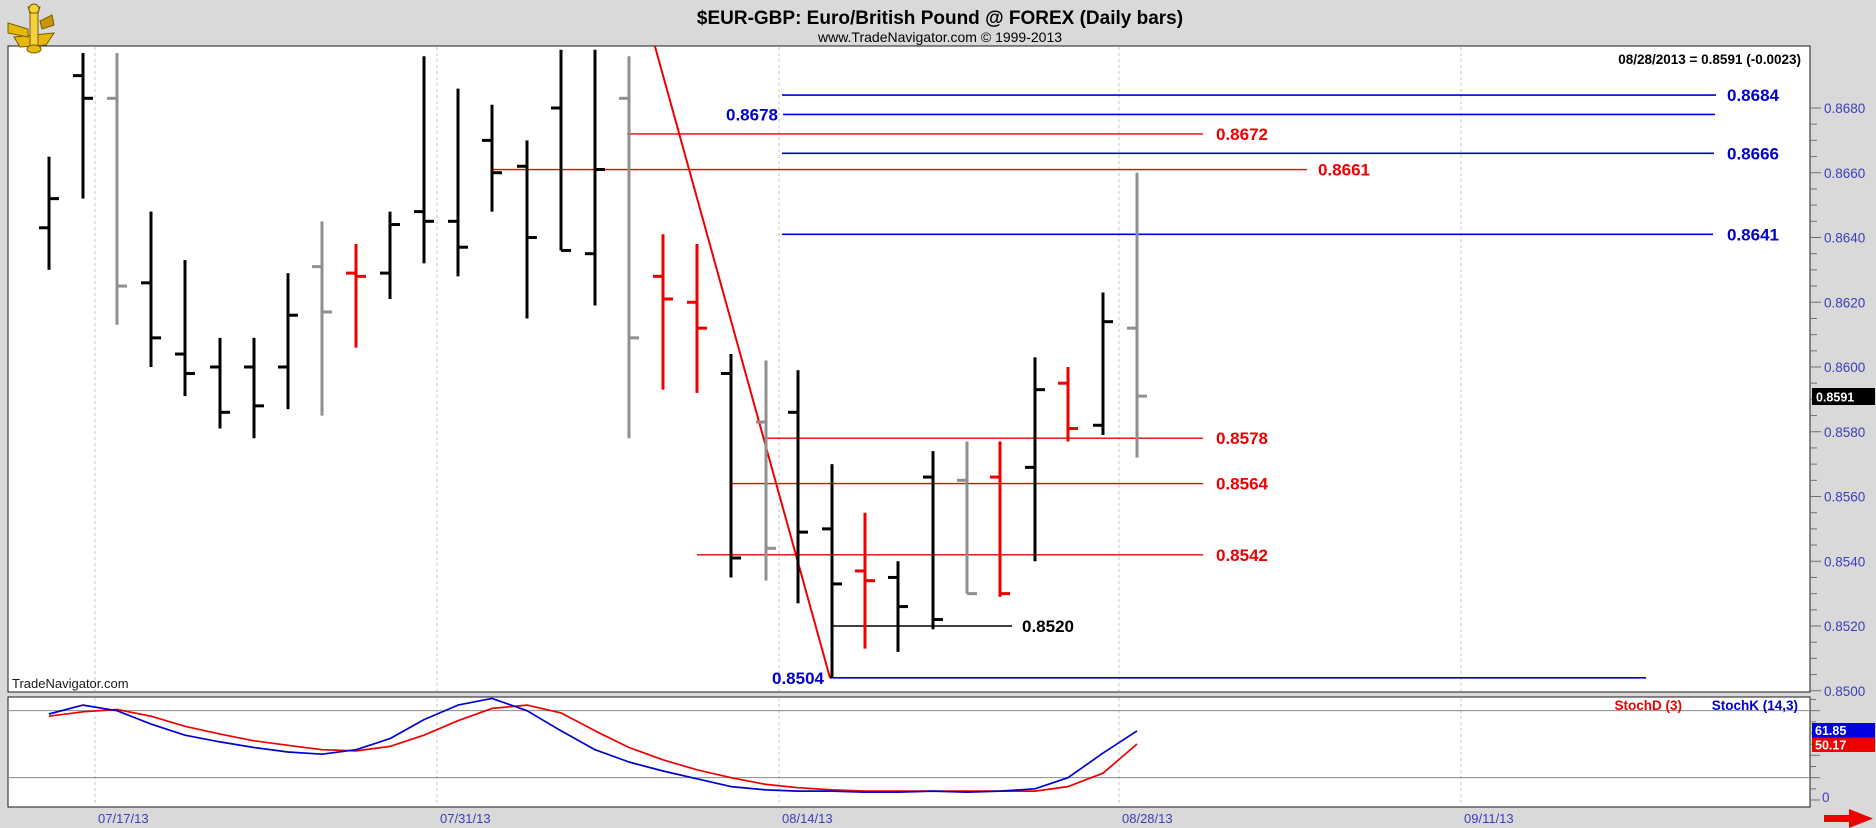 This screenshot has width=1876, height=828. I want to click on stochk-legend-label: StochK (14,3), so click(1755, 705).